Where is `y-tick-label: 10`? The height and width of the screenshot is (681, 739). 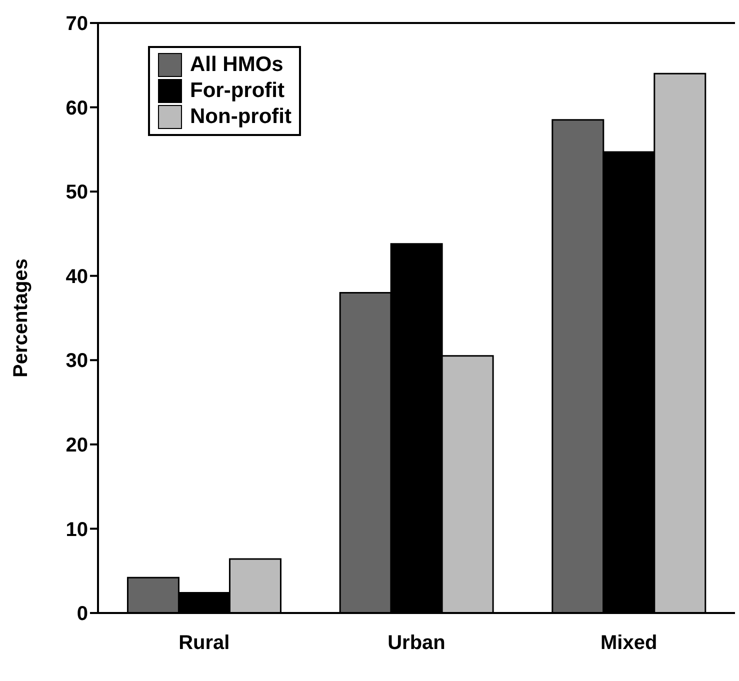
y-tick-label: 10 is located at coordinates (77, 529).